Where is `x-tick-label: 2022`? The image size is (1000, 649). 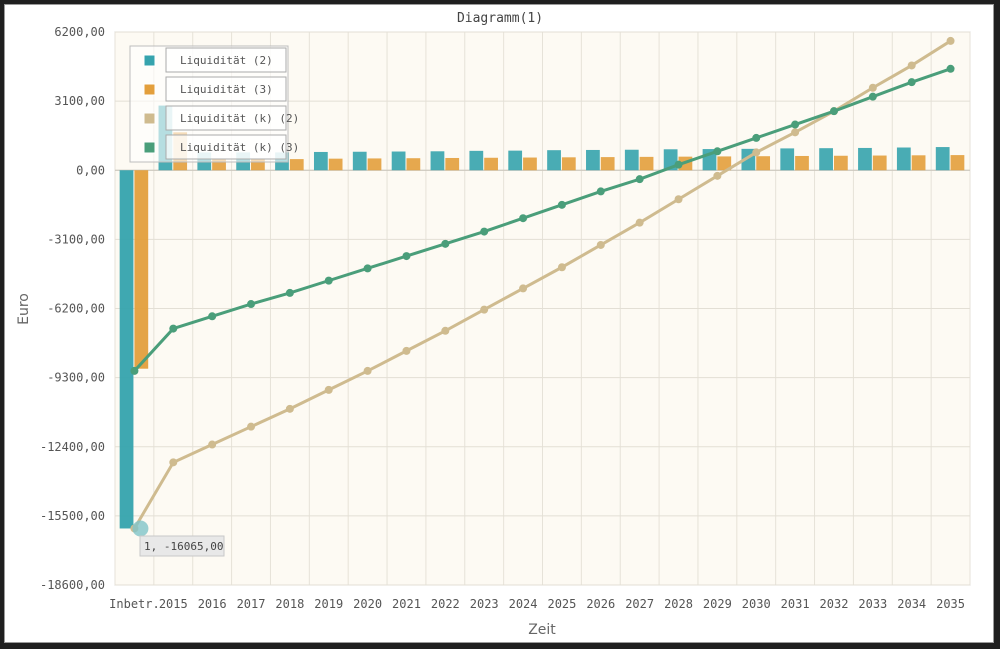 x-tick-label: 2022 is located at coordinates (445, 604).